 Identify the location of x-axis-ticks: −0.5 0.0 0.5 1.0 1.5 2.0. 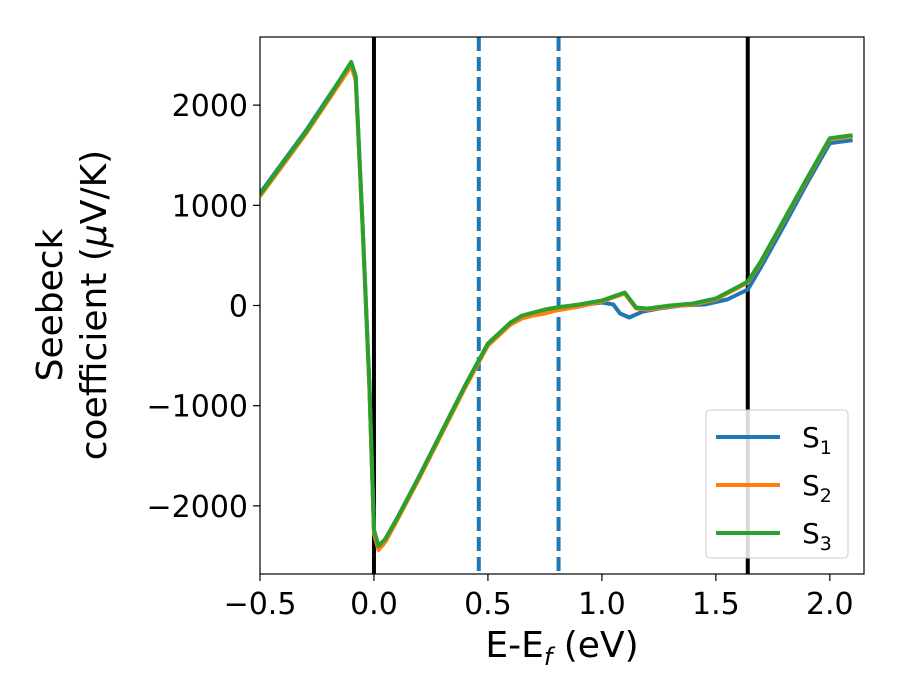
(539, 598).